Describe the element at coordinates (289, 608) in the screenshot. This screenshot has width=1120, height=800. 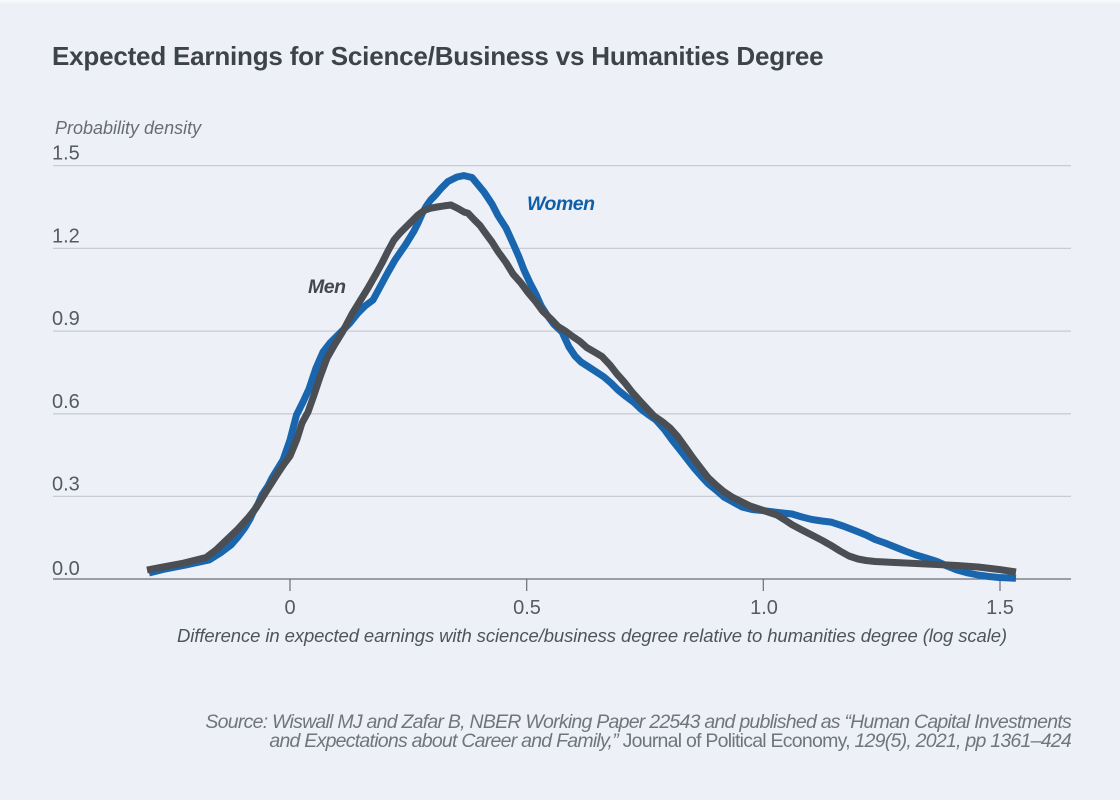
I see `svg-text: 0` at that location.